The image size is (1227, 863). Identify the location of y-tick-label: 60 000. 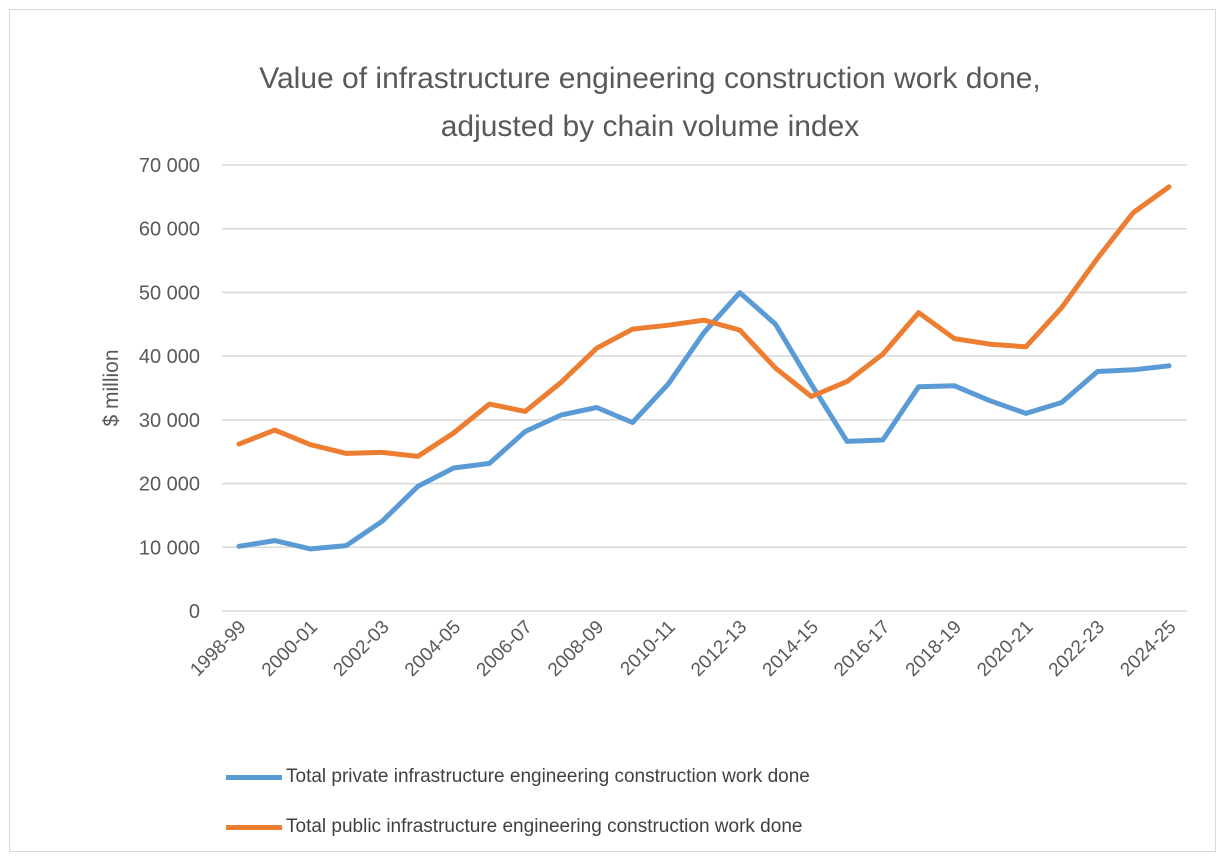
(169, 230).